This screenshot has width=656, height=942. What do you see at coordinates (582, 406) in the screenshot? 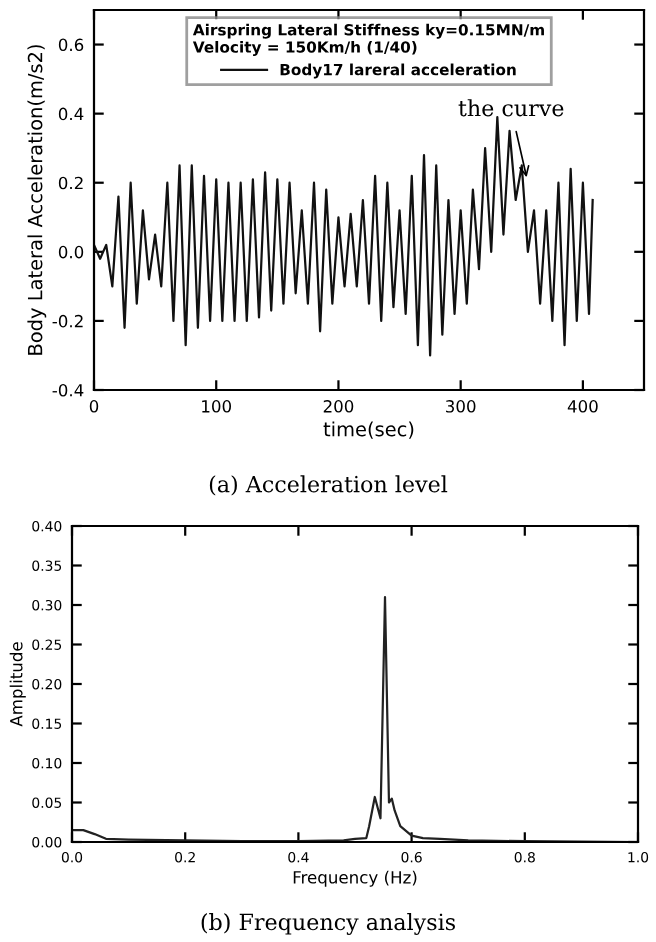
I see `x-tick-label: 400` at bounding box center [582, 406].